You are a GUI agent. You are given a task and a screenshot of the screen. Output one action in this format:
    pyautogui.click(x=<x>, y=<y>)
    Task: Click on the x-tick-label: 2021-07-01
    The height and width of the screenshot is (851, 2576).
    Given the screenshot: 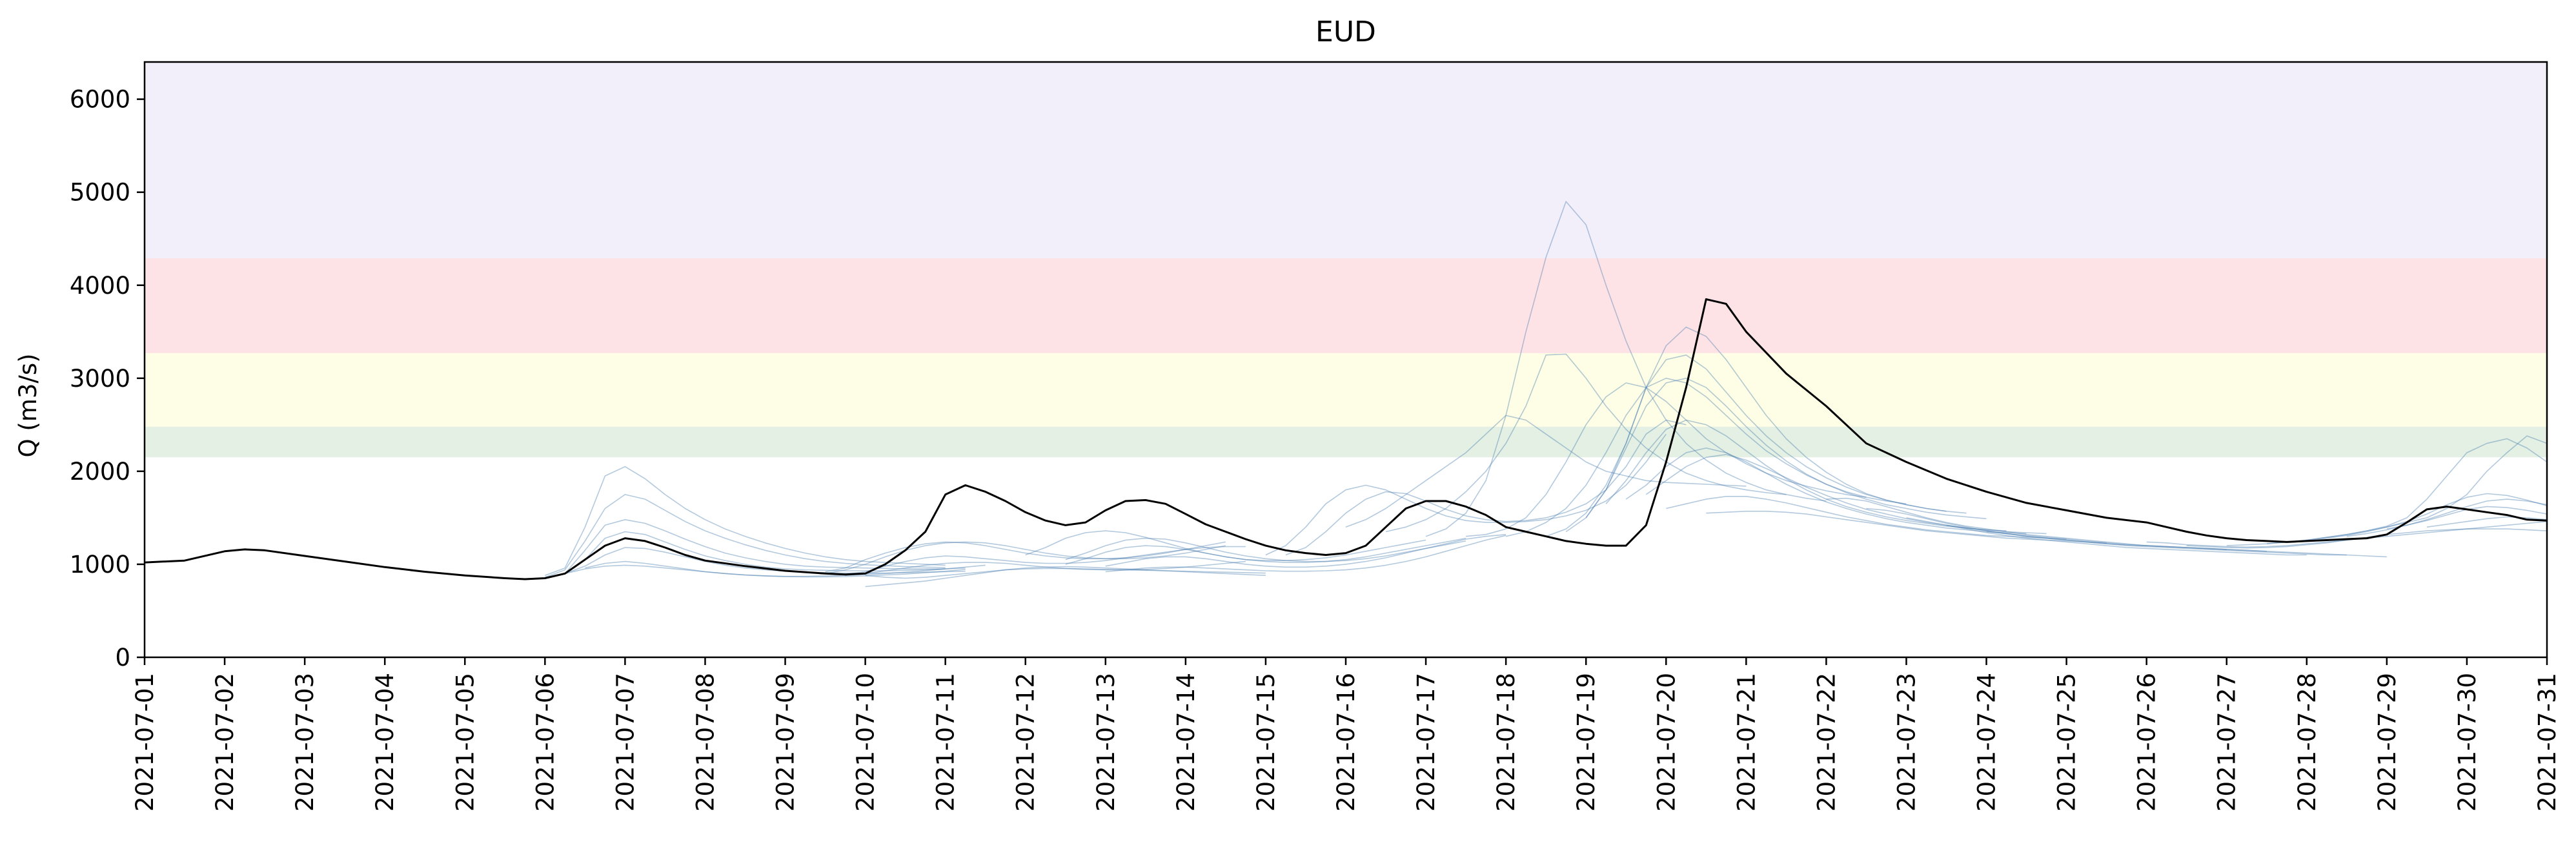 What is the action you would take?
    pyautogui.click(x=145, y=742)
    